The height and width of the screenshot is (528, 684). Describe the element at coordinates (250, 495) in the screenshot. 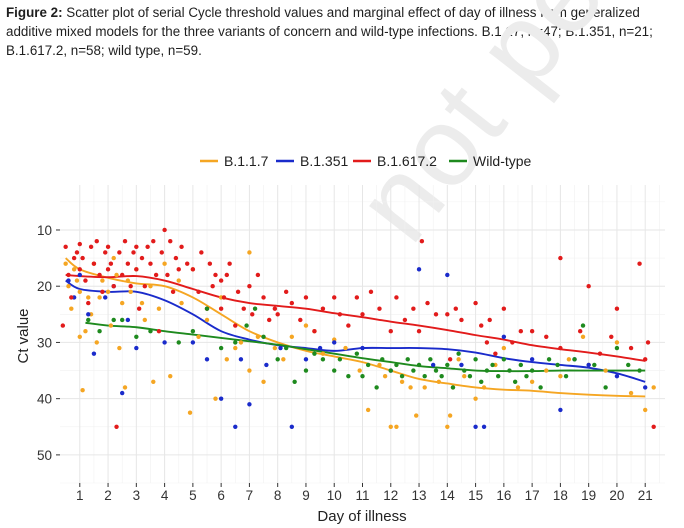

I see `x-tick-label: 7` at that location.